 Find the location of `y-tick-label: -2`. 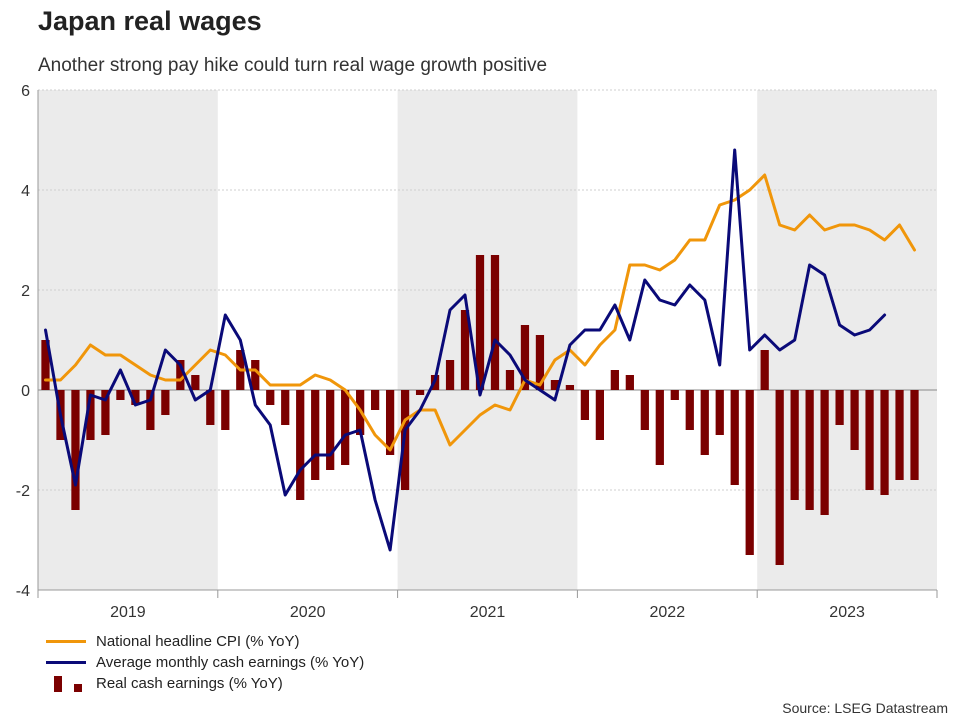

y-tick-label: -2 is located at coordinates (23, 491).